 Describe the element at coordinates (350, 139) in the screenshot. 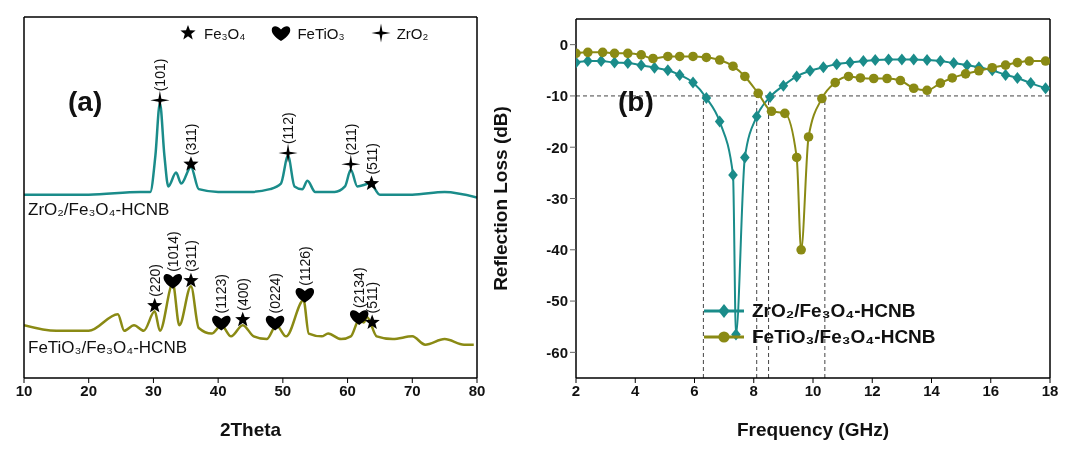

I see `annotation: (211)` at that location.